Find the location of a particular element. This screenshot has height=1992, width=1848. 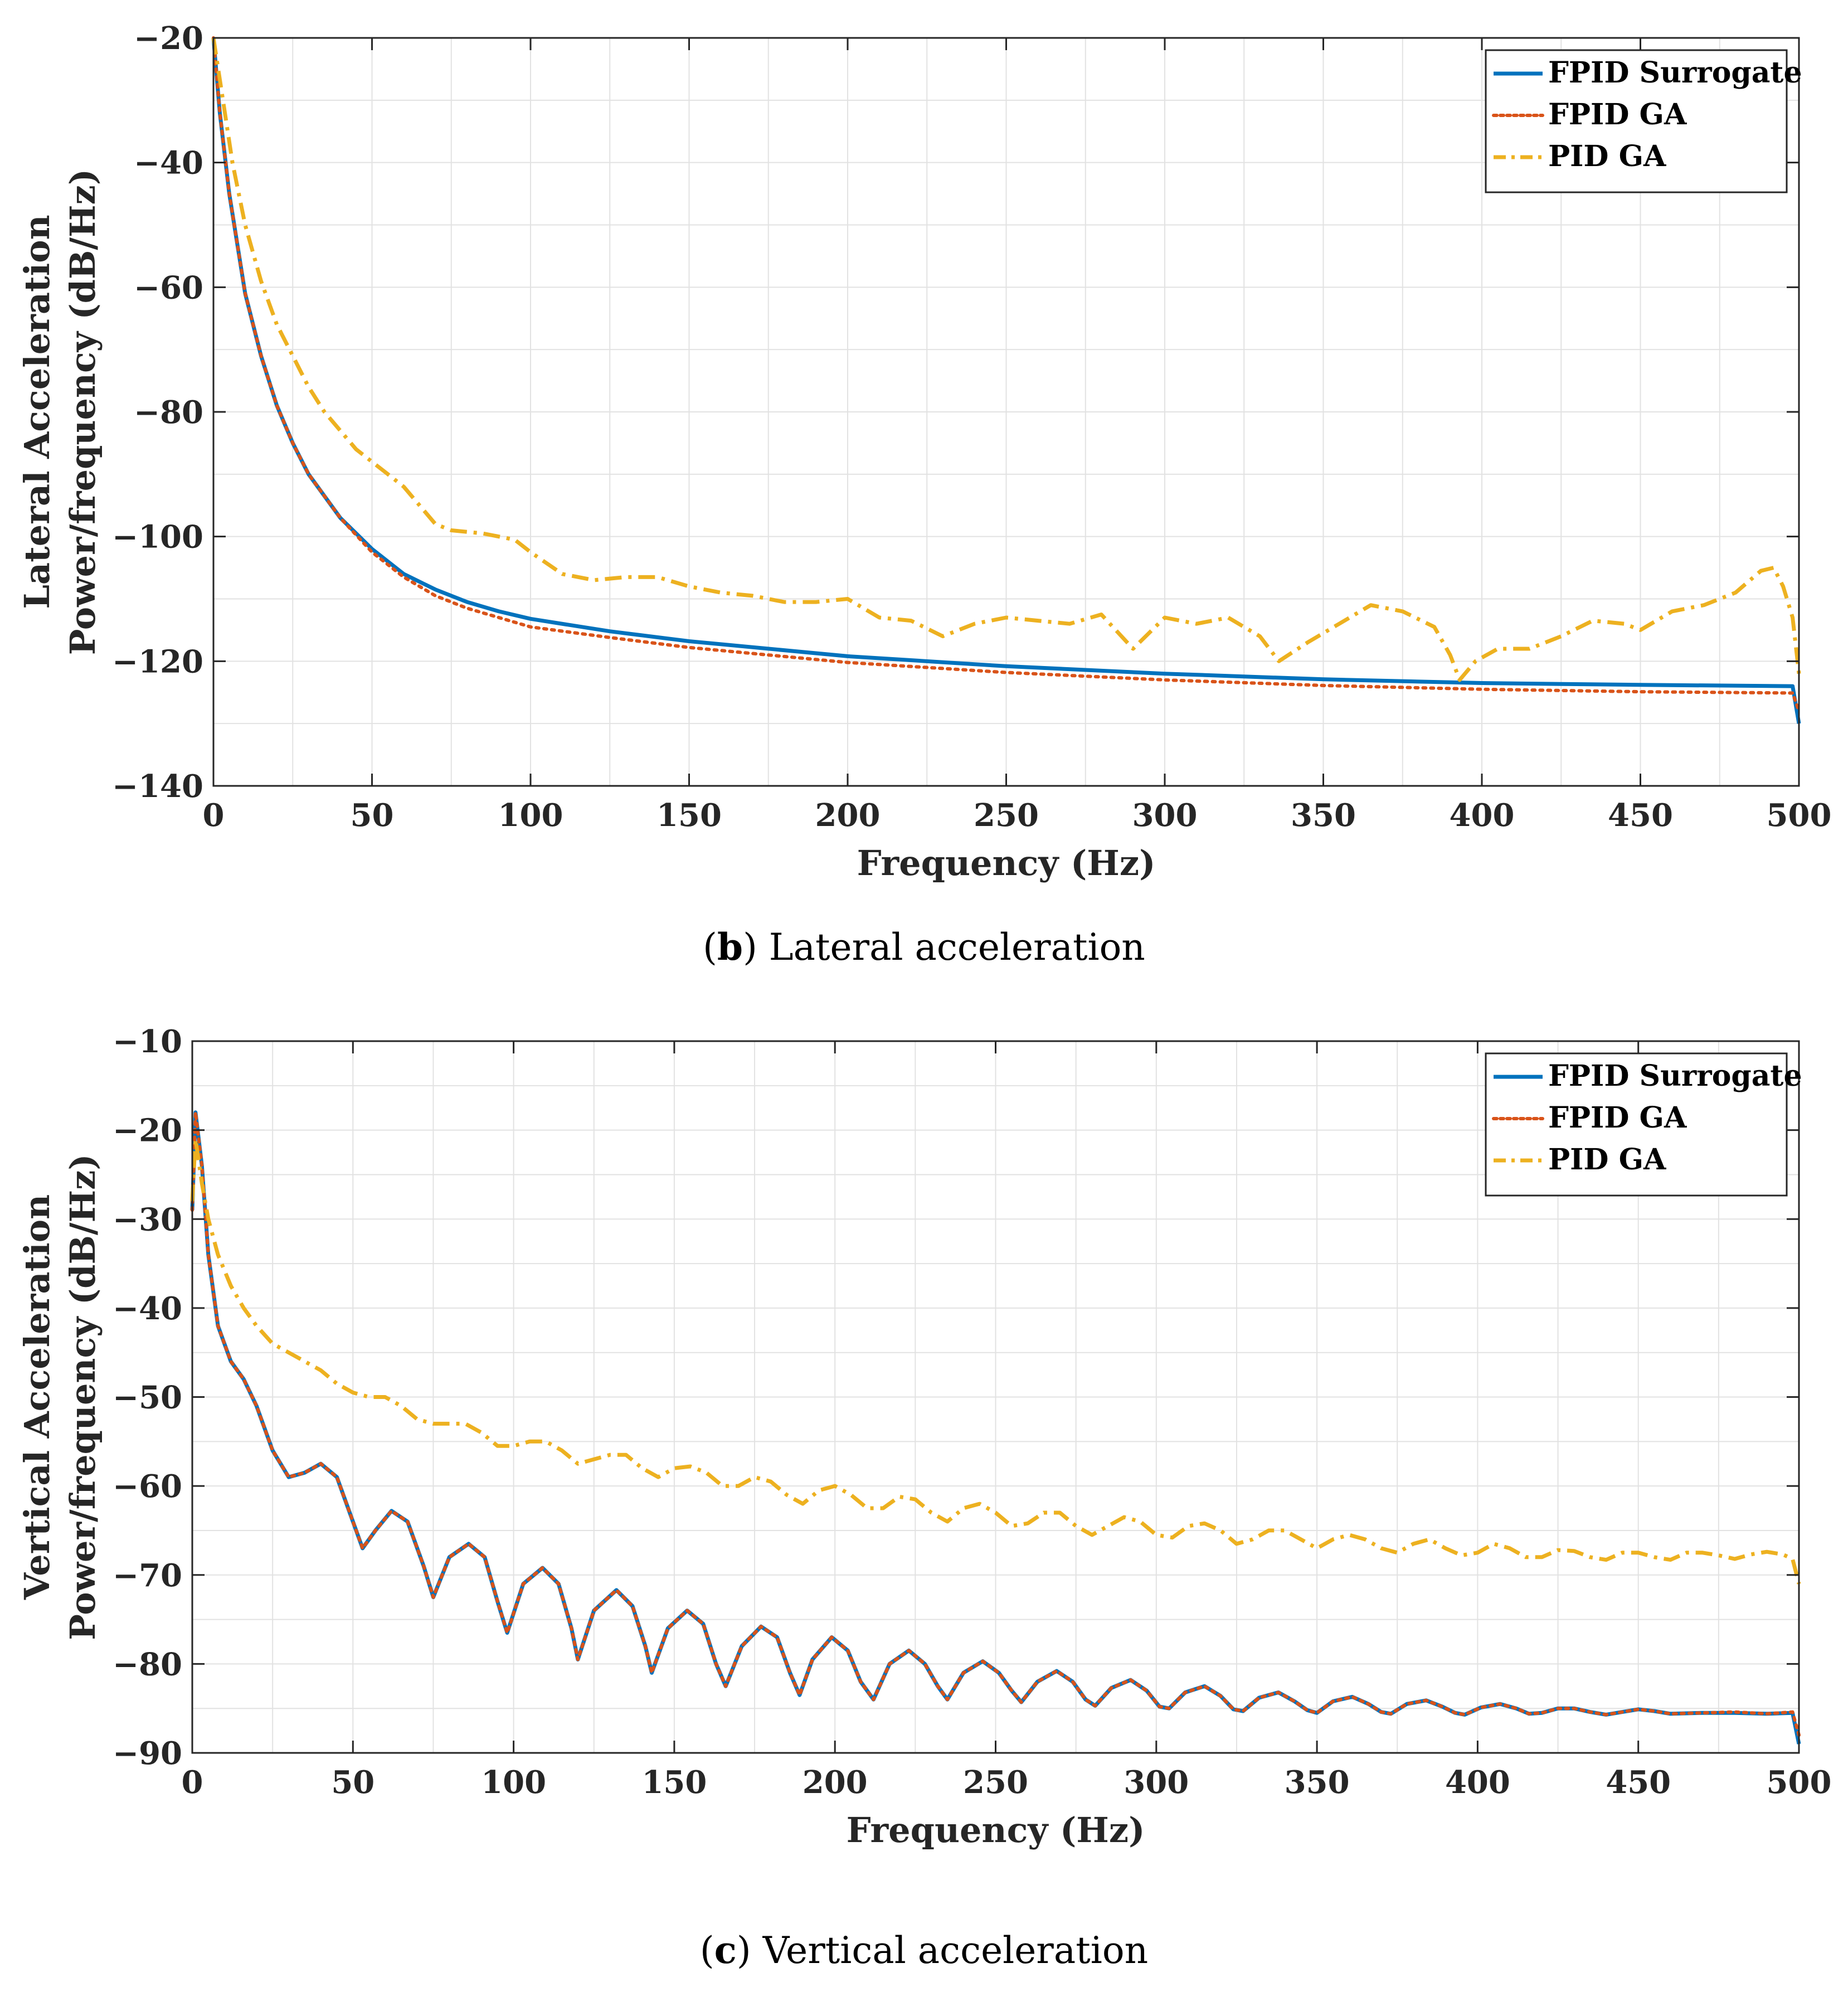

caption-b: (b) Lateral acceleration is located at coordinates (924, 947).